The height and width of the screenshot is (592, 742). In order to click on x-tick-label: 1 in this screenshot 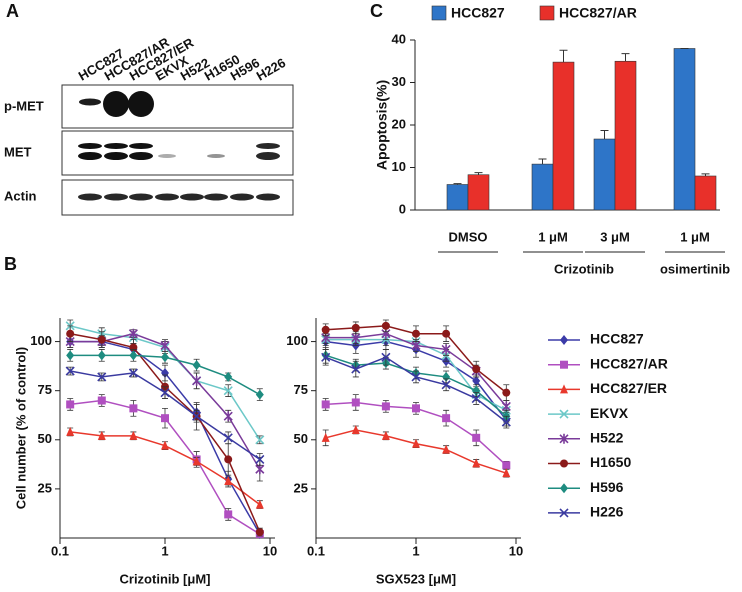, I will do `click(164, 550)`.